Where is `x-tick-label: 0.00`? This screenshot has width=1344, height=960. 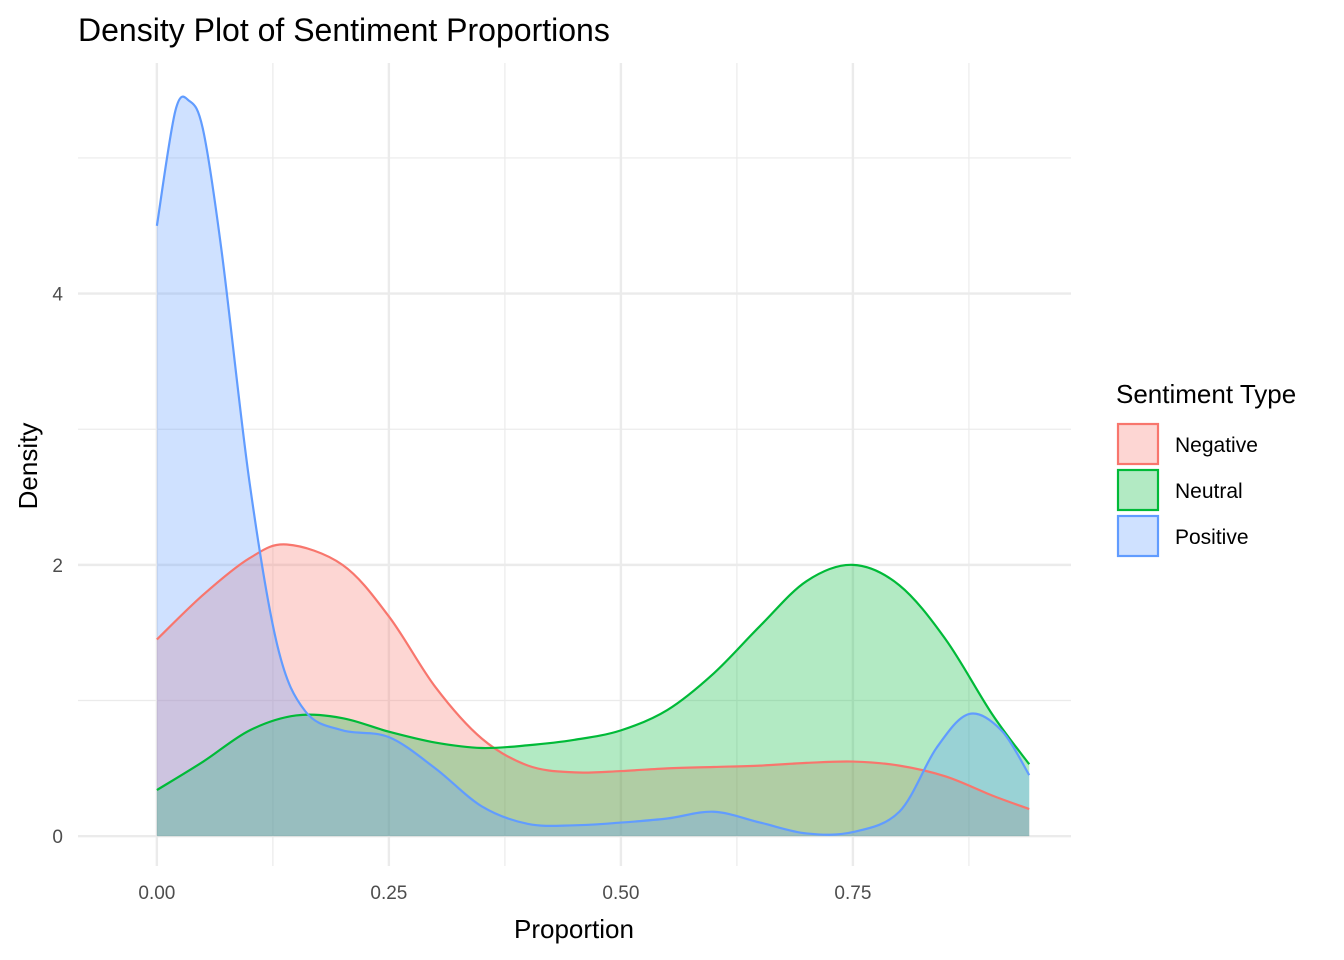 x-tick-label: 0.00 is located at coordinates (156, 893).